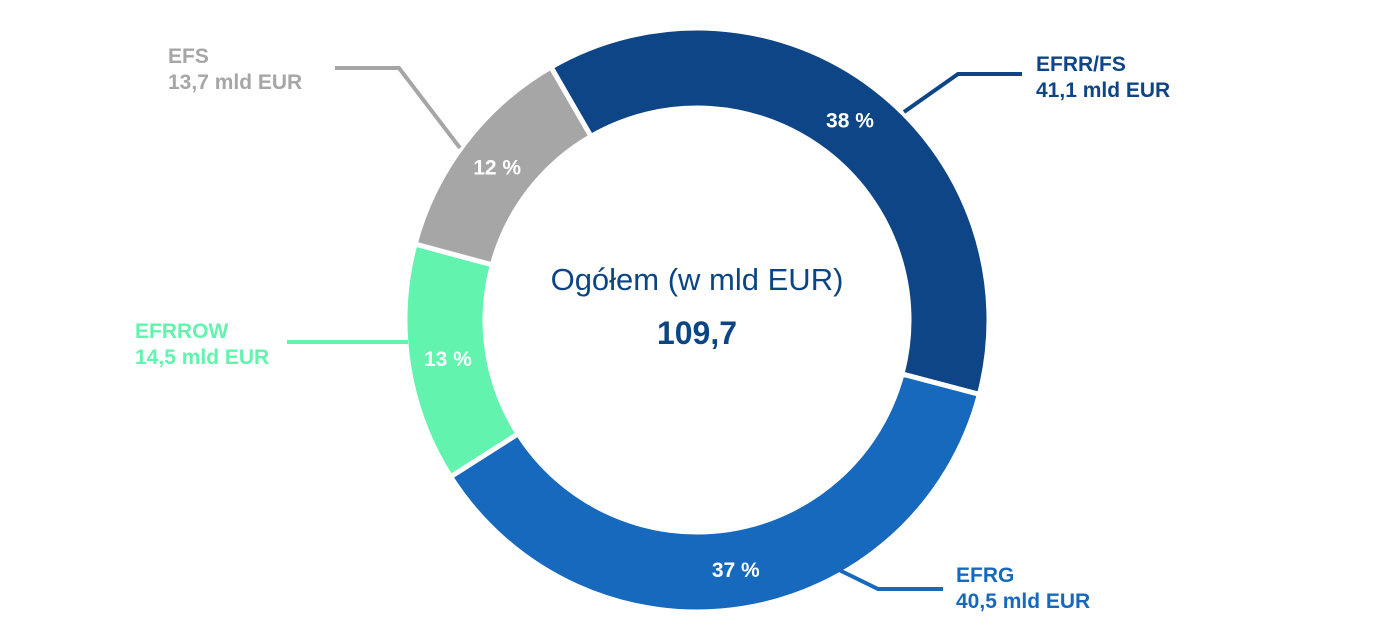  Describe the element at coordinates (1023, 601) in the screenshot. I see `callout-value-efrg: 40,5 mld EUR` at that location.